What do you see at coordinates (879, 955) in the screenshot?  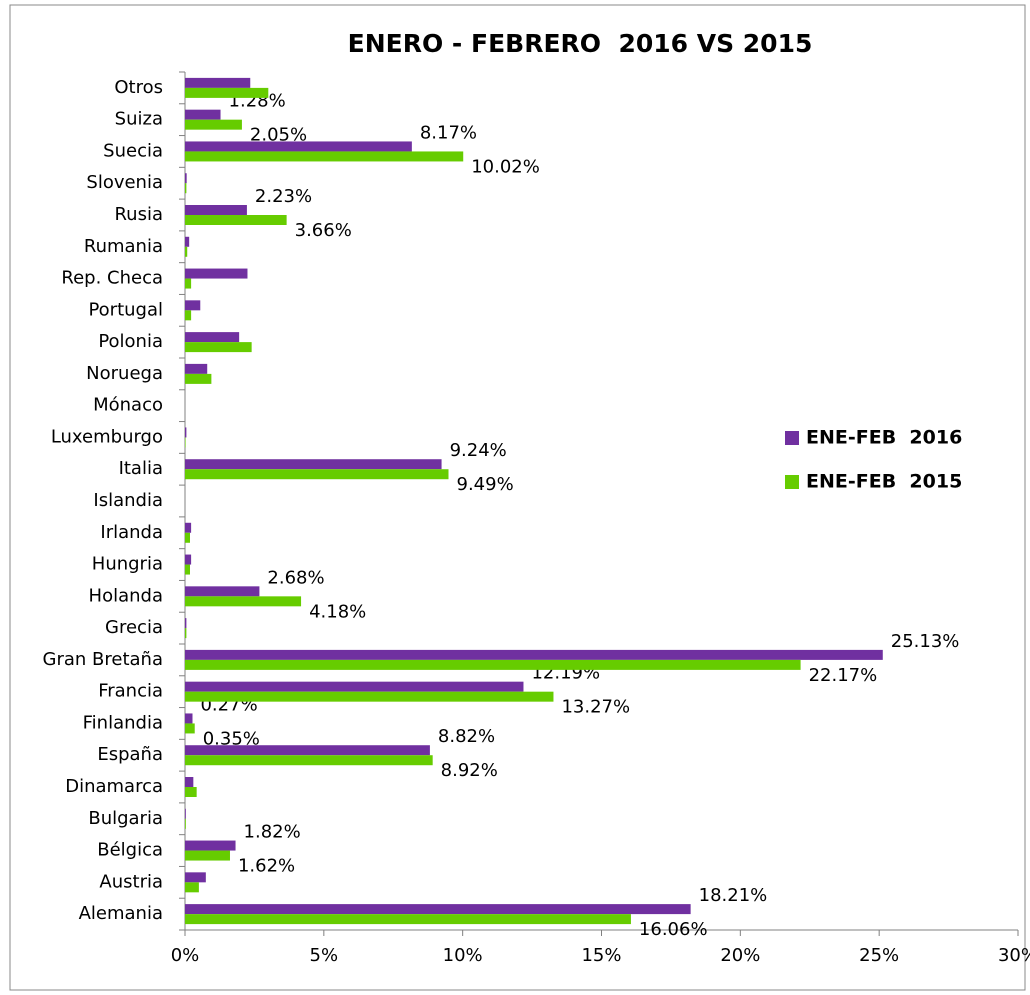 I see `x-tick-label: 25%` at bounding box center [879, 955].